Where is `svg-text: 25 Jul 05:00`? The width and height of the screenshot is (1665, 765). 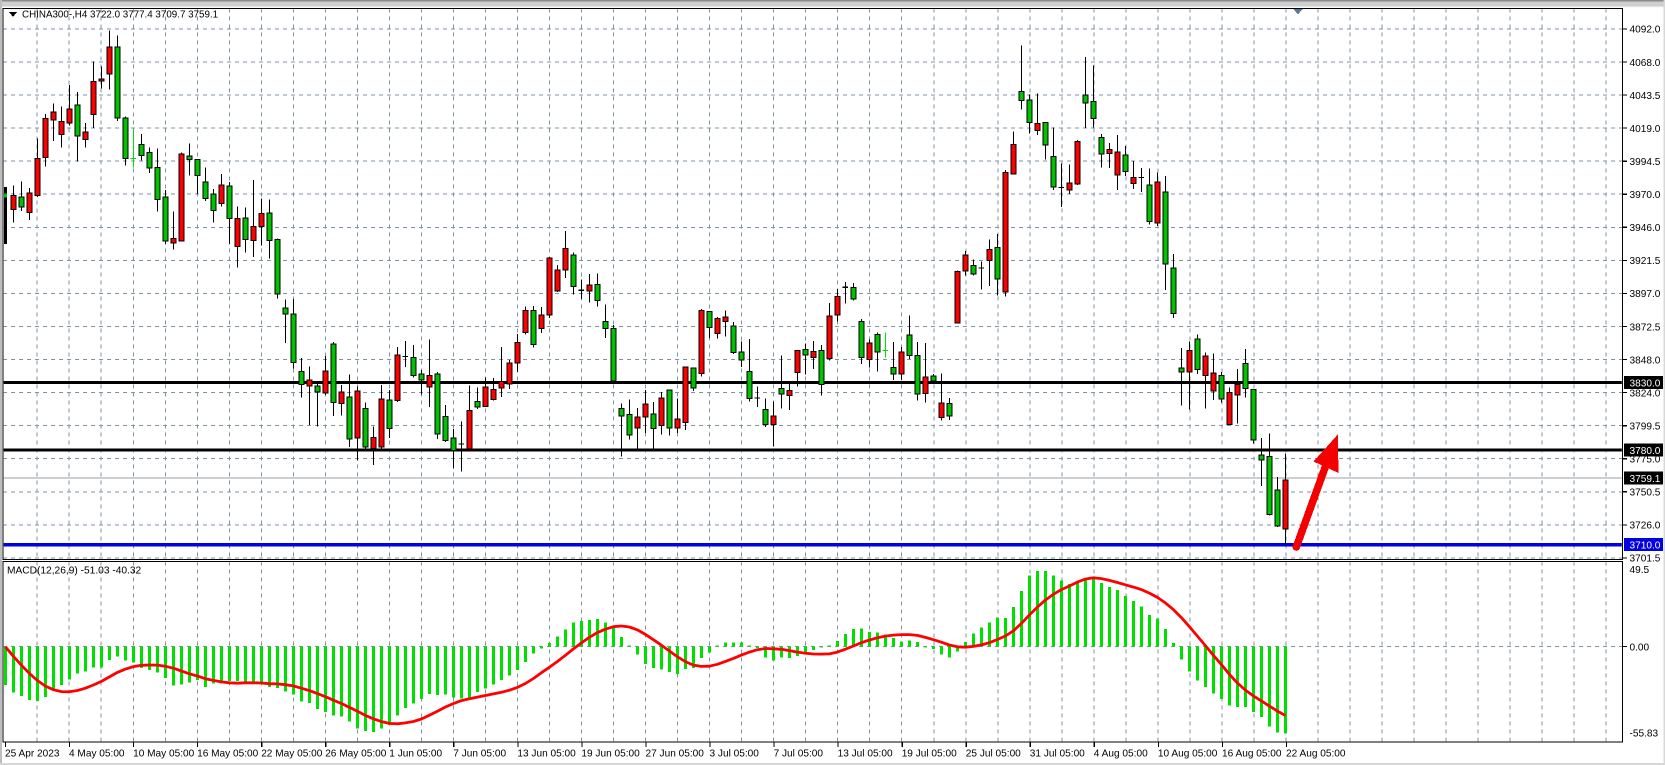 svg-text: 25 Jul 05:00 is located at coordinates (993, 754).